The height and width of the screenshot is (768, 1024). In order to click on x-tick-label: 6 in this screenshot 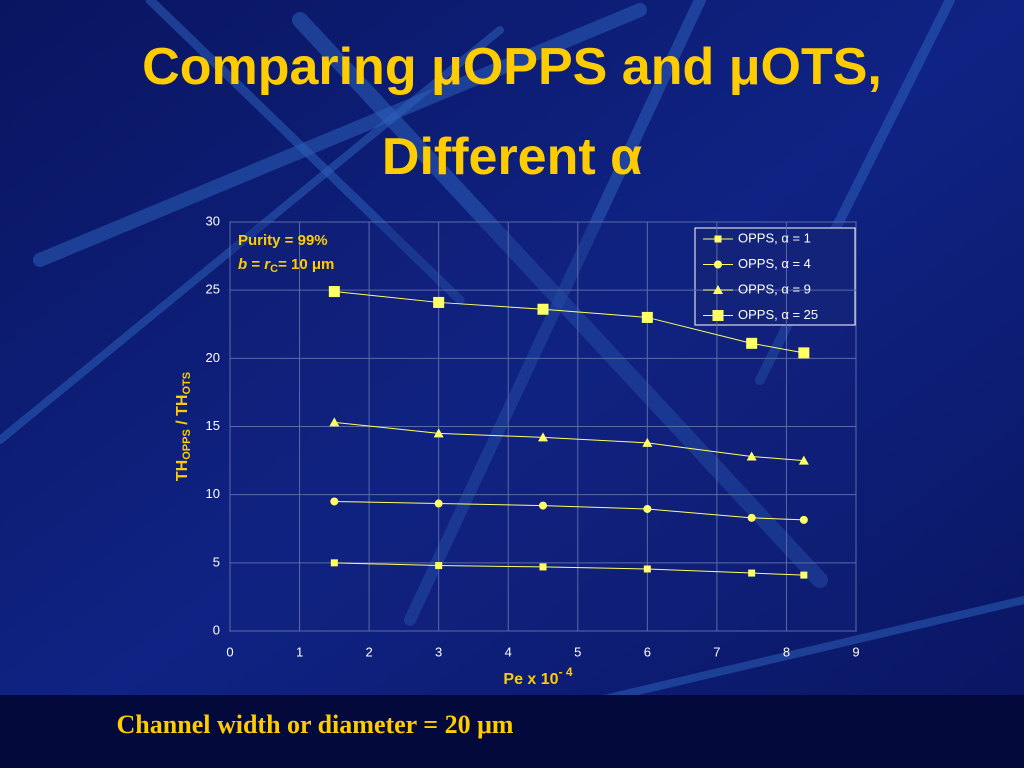, I will do `click(647, 651)`.